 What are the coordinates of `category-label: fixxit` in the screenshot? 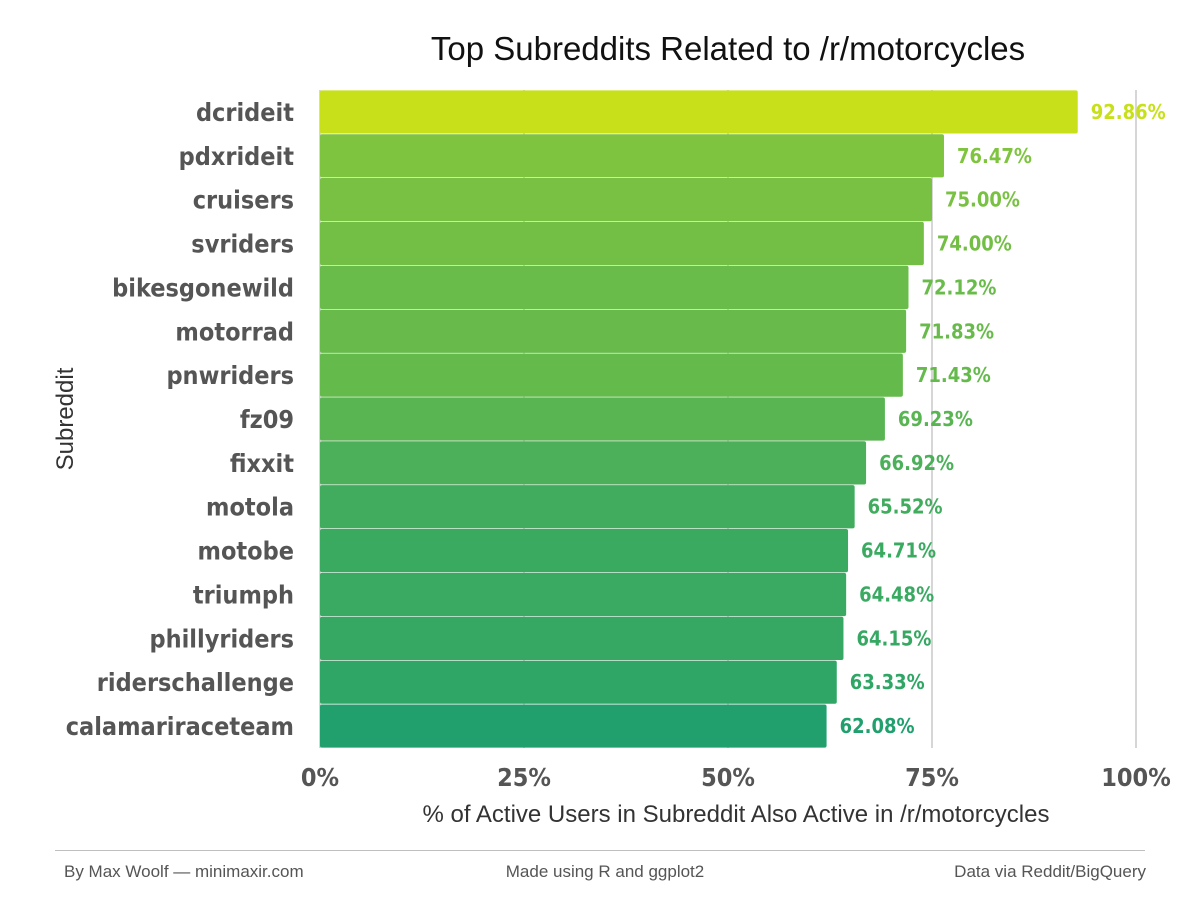 It's located at (262, 463).